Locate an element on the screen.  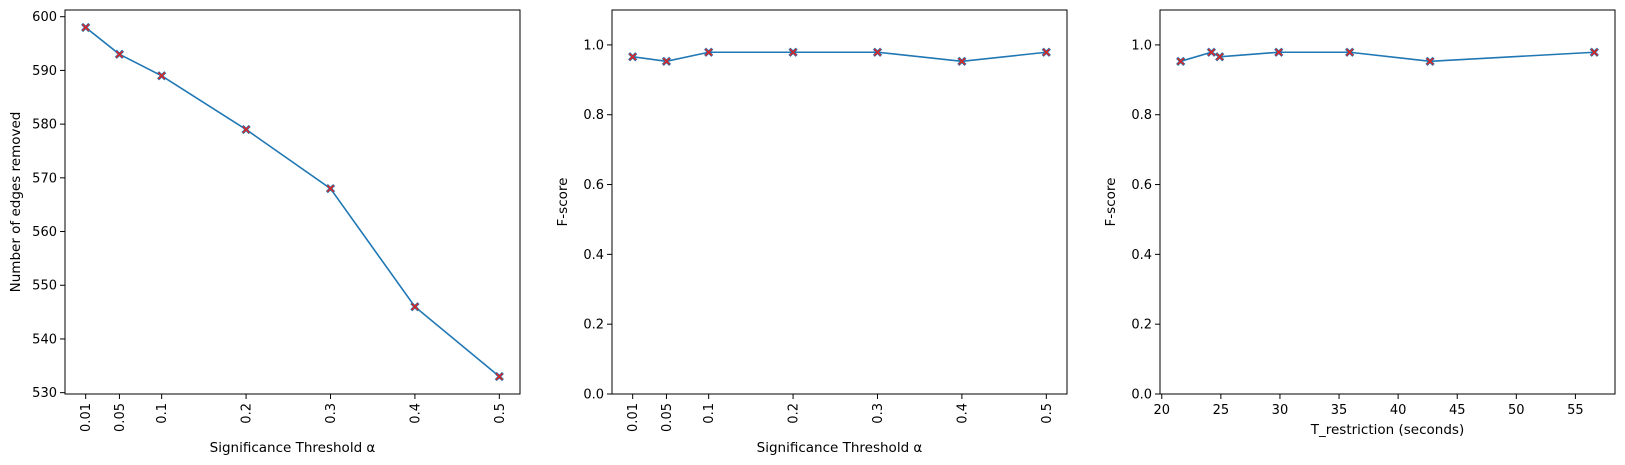
x-tick-label: 35 is located at coordinates (1339, 410).